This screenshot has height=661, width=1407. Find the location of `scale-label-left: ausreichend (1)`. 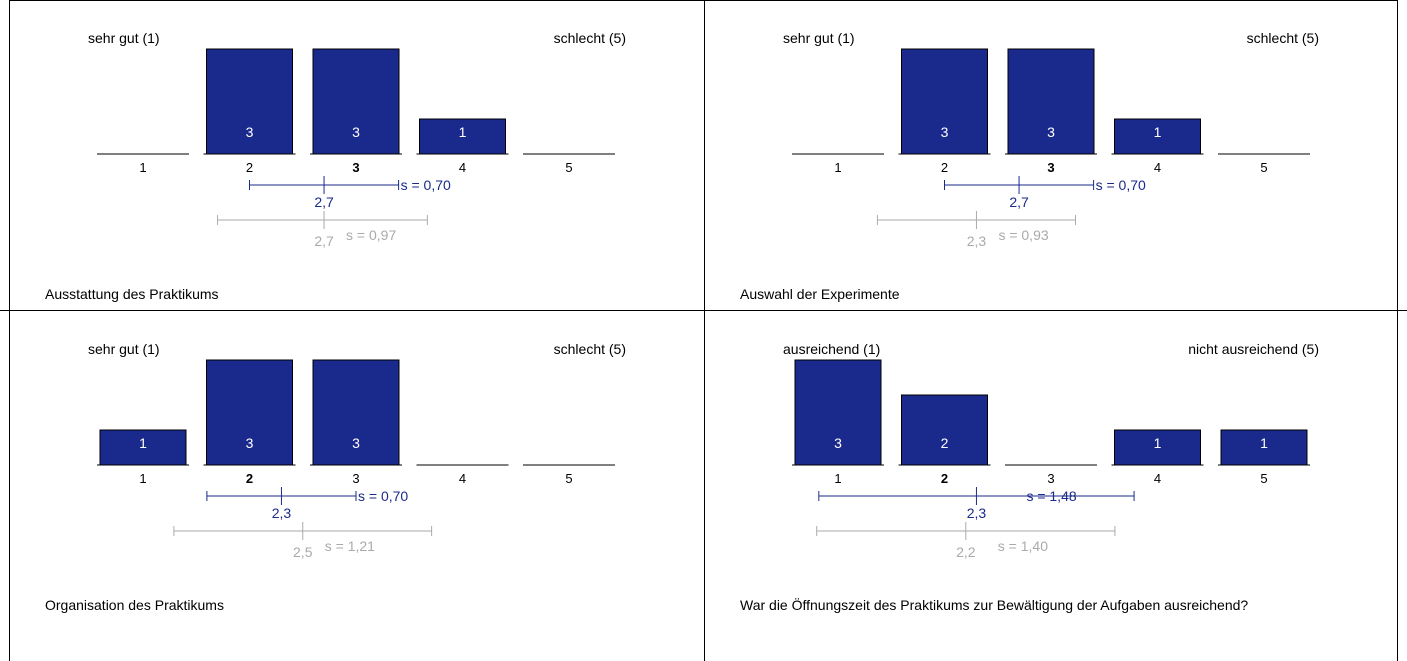

scale-label-left: ausreichend (1) is located at coordinates (832, 349).